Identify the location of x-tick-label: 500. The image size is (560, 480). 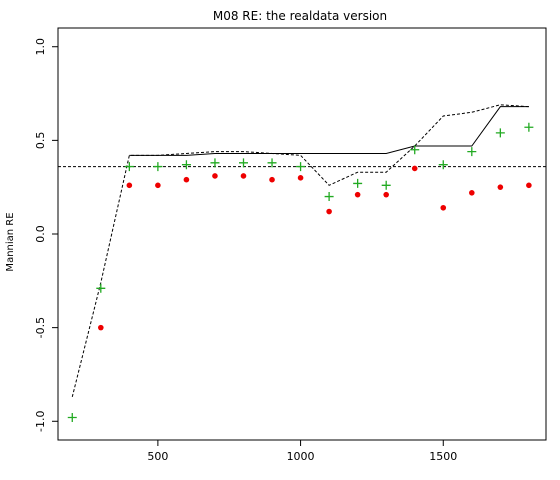
(157, 456).